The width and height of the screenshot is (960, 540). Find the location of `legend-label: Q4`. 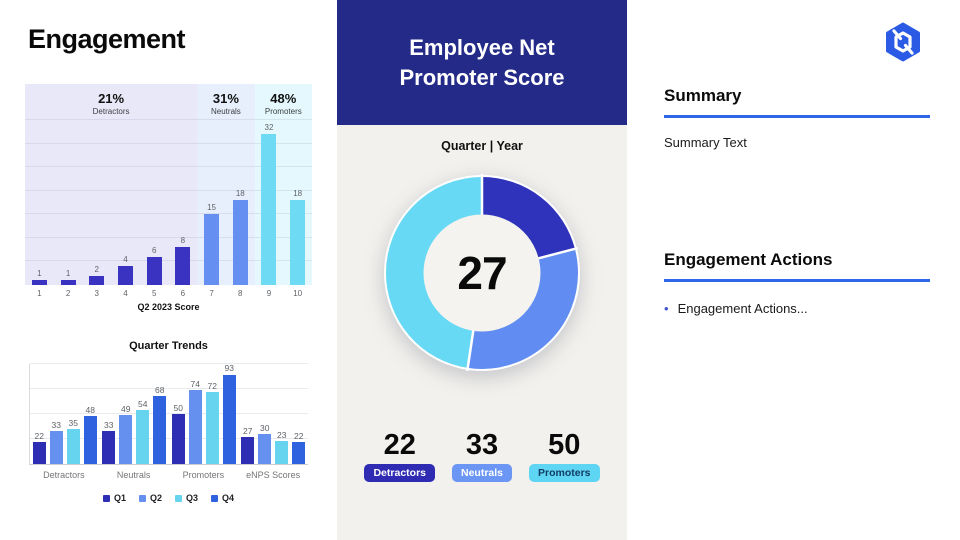

legend-label: Q4 is located at coordinates (228, 498).